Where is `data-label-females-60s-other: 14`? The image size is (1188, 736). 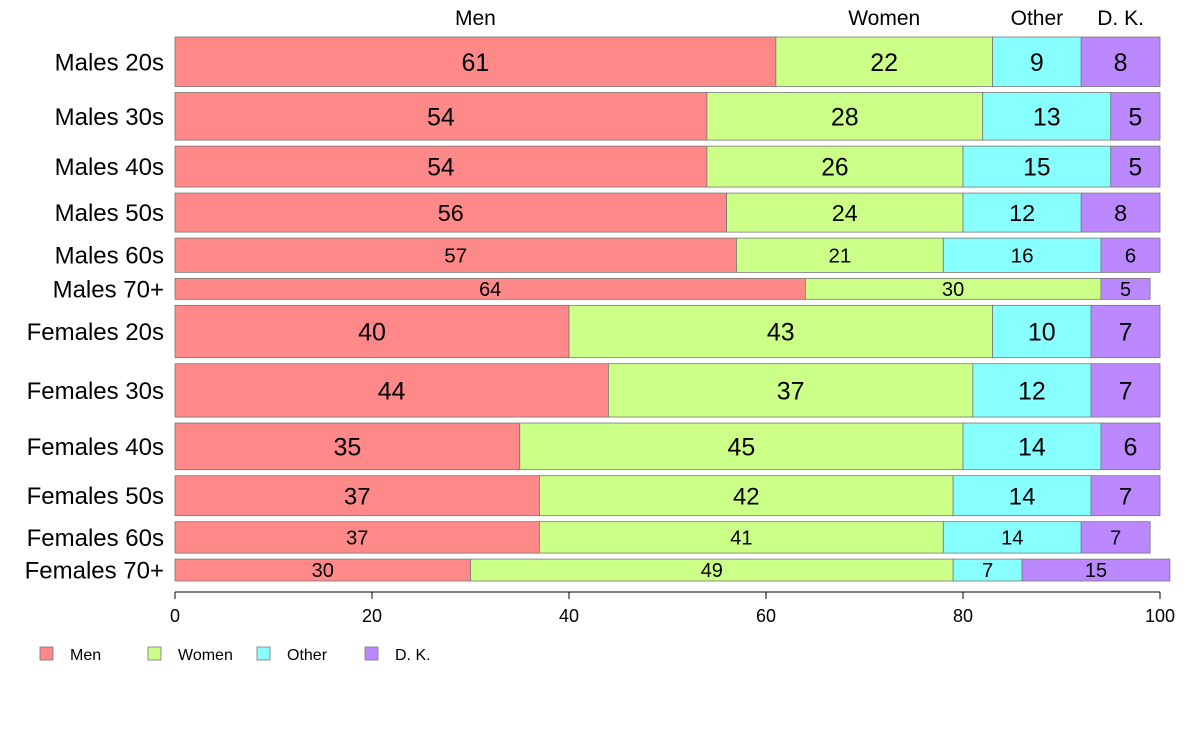 data-label-females-60s-other: 14 is located at coordinates (1012, 539).